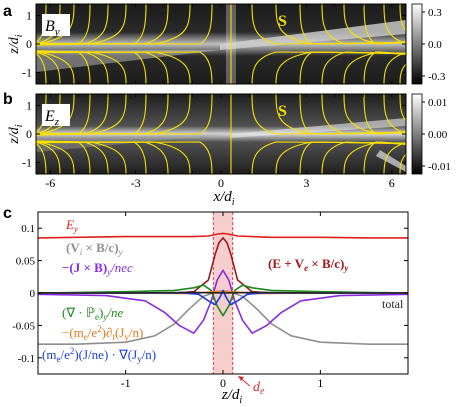 The width and height of the screenshot is (463, 407). I want to click on panel-b-colorbar-ticks: 0.01 0.00 -0.01, so click(436, 135).